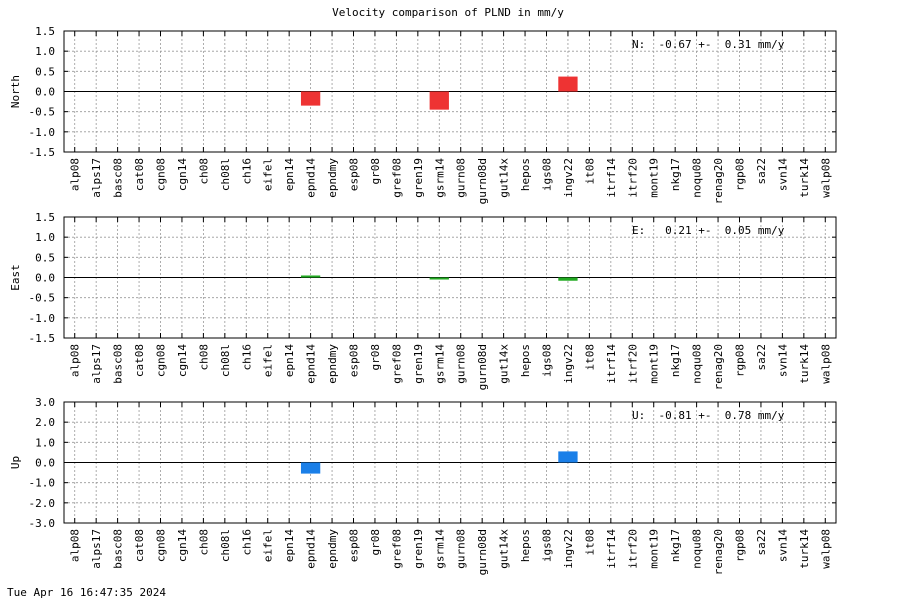 The width and height of the screenshot is (900, 600). I want to click on x-tick-label: eifel, so click(268, 174).